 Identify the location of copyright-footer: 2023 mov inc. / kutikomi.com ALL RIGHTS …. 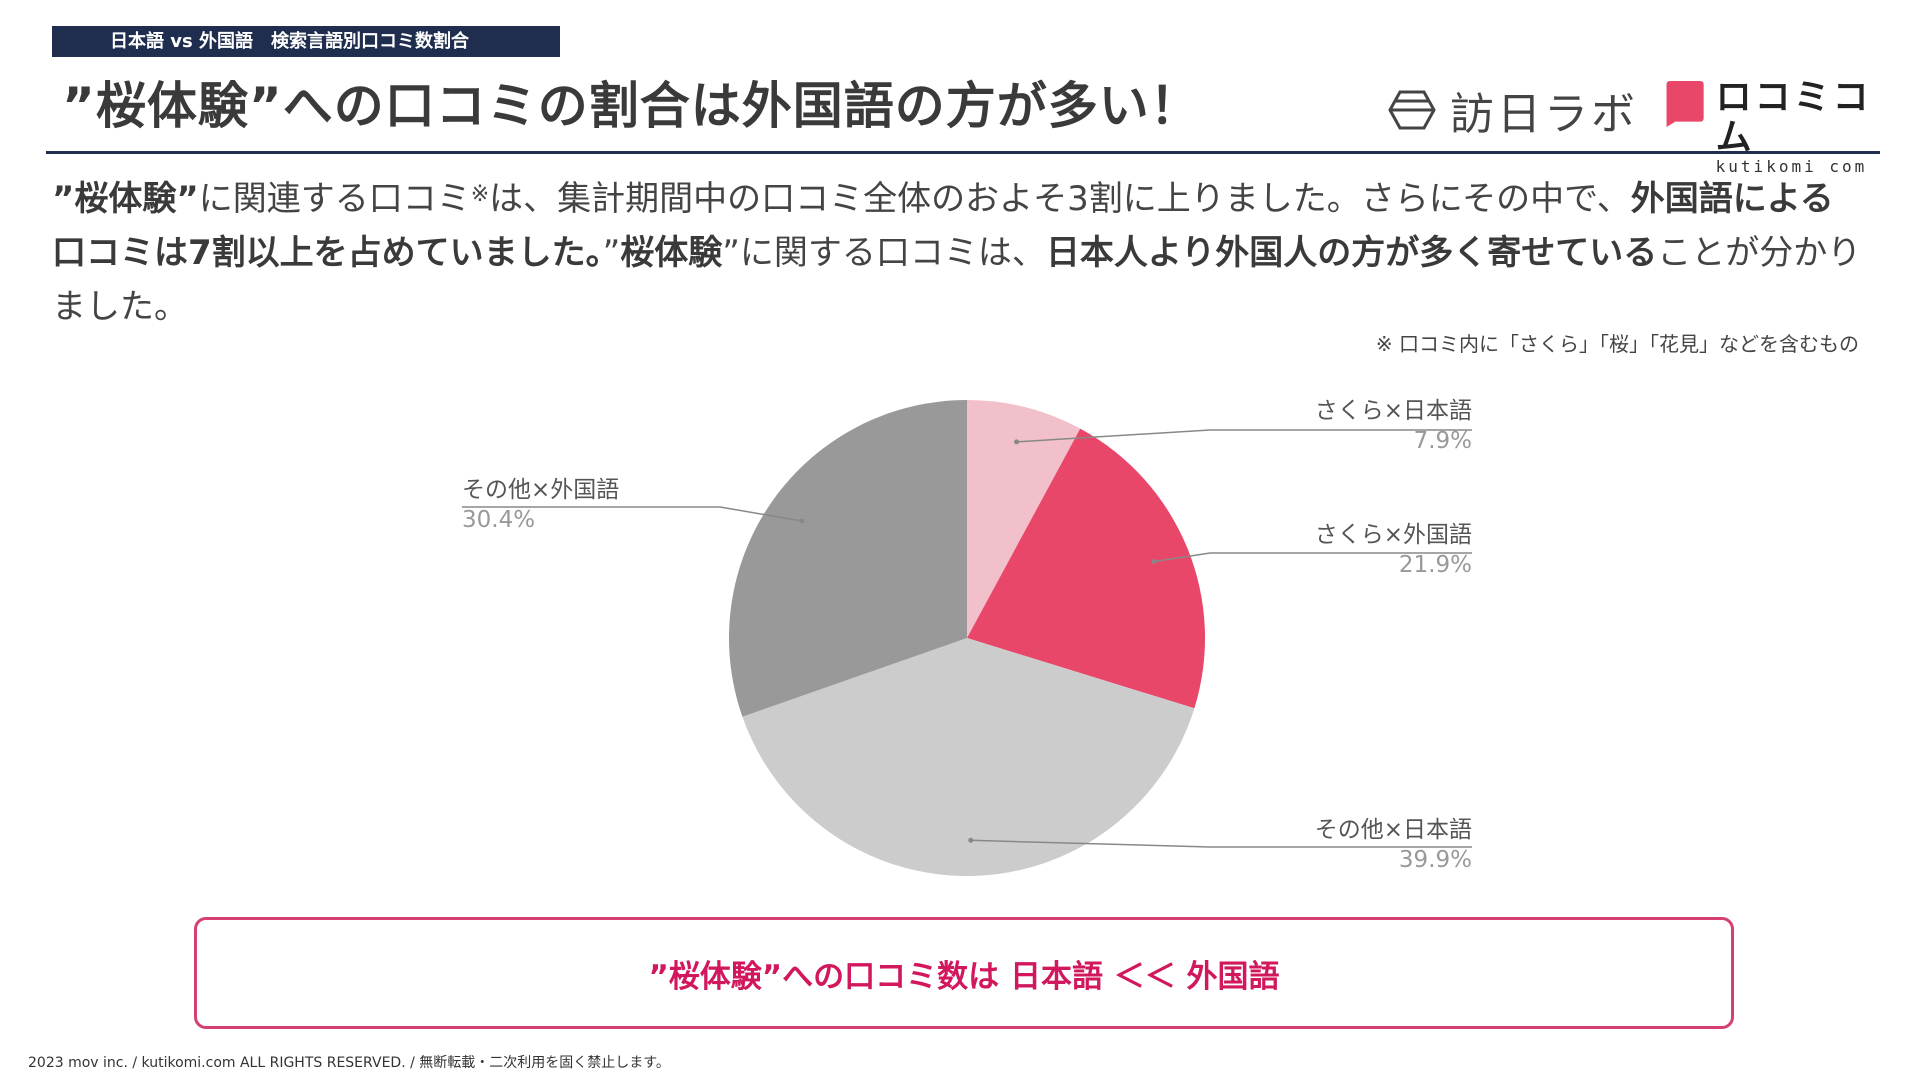
(349, 1063).